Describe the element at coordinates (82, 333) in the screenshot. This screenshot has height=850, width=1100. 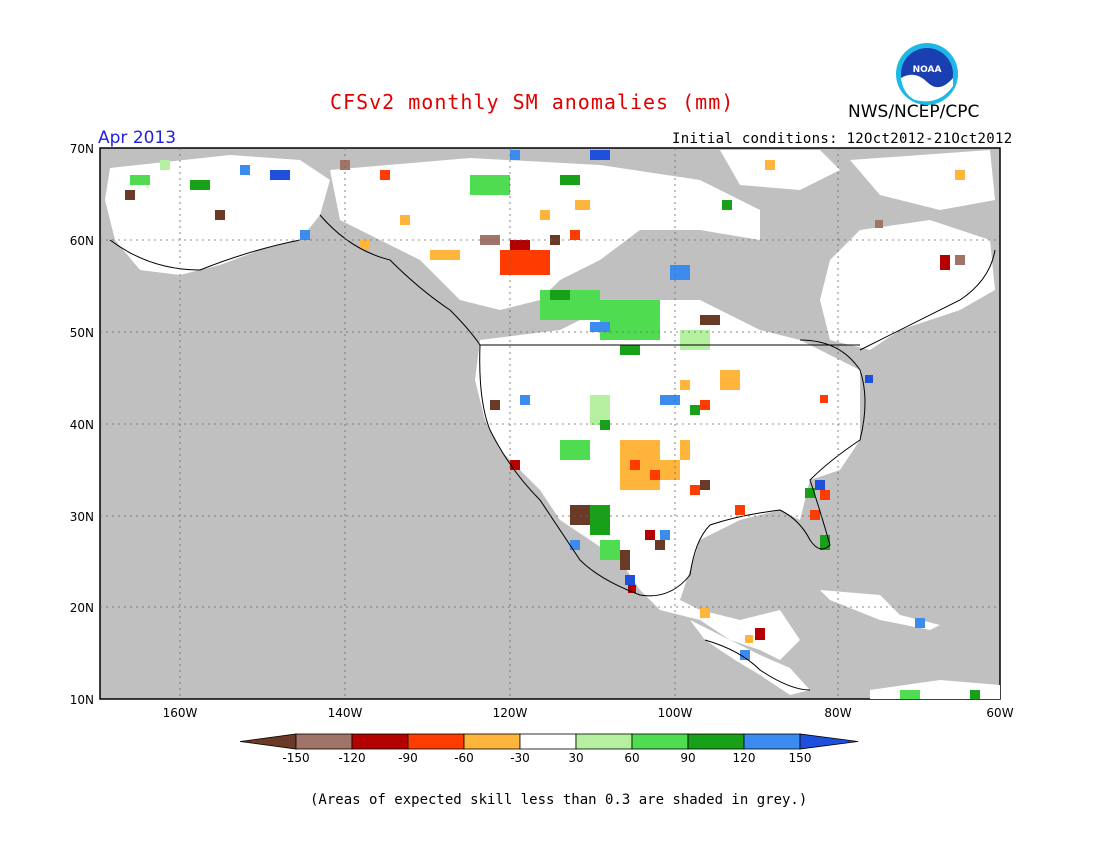
I see `lat-label: 50N` at that location.